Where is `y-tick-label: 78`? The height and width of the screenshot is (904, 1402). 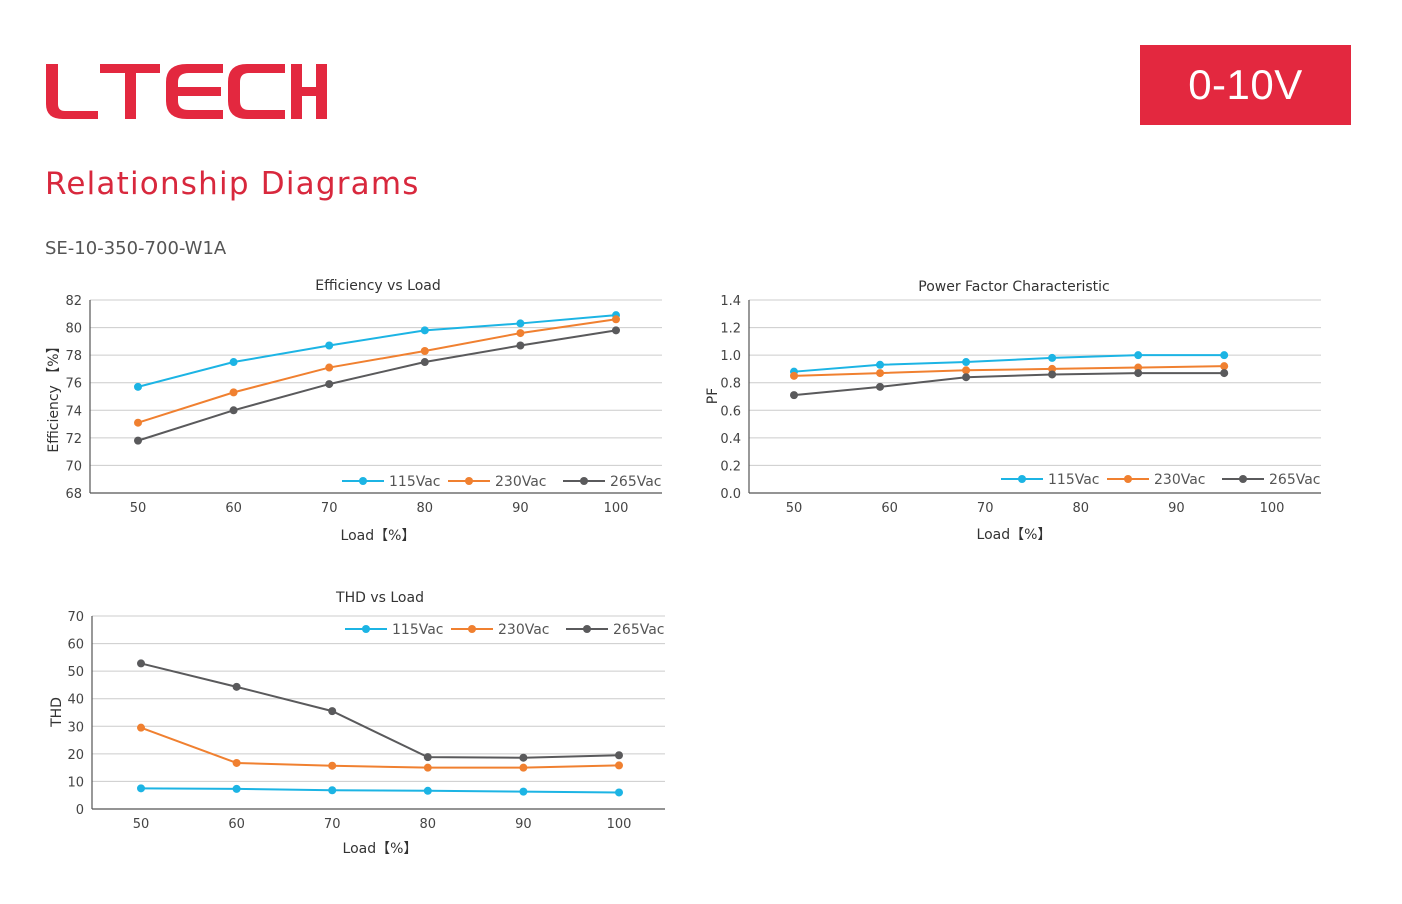 y-tick-label: 78 is located at coordinates (73, 356).